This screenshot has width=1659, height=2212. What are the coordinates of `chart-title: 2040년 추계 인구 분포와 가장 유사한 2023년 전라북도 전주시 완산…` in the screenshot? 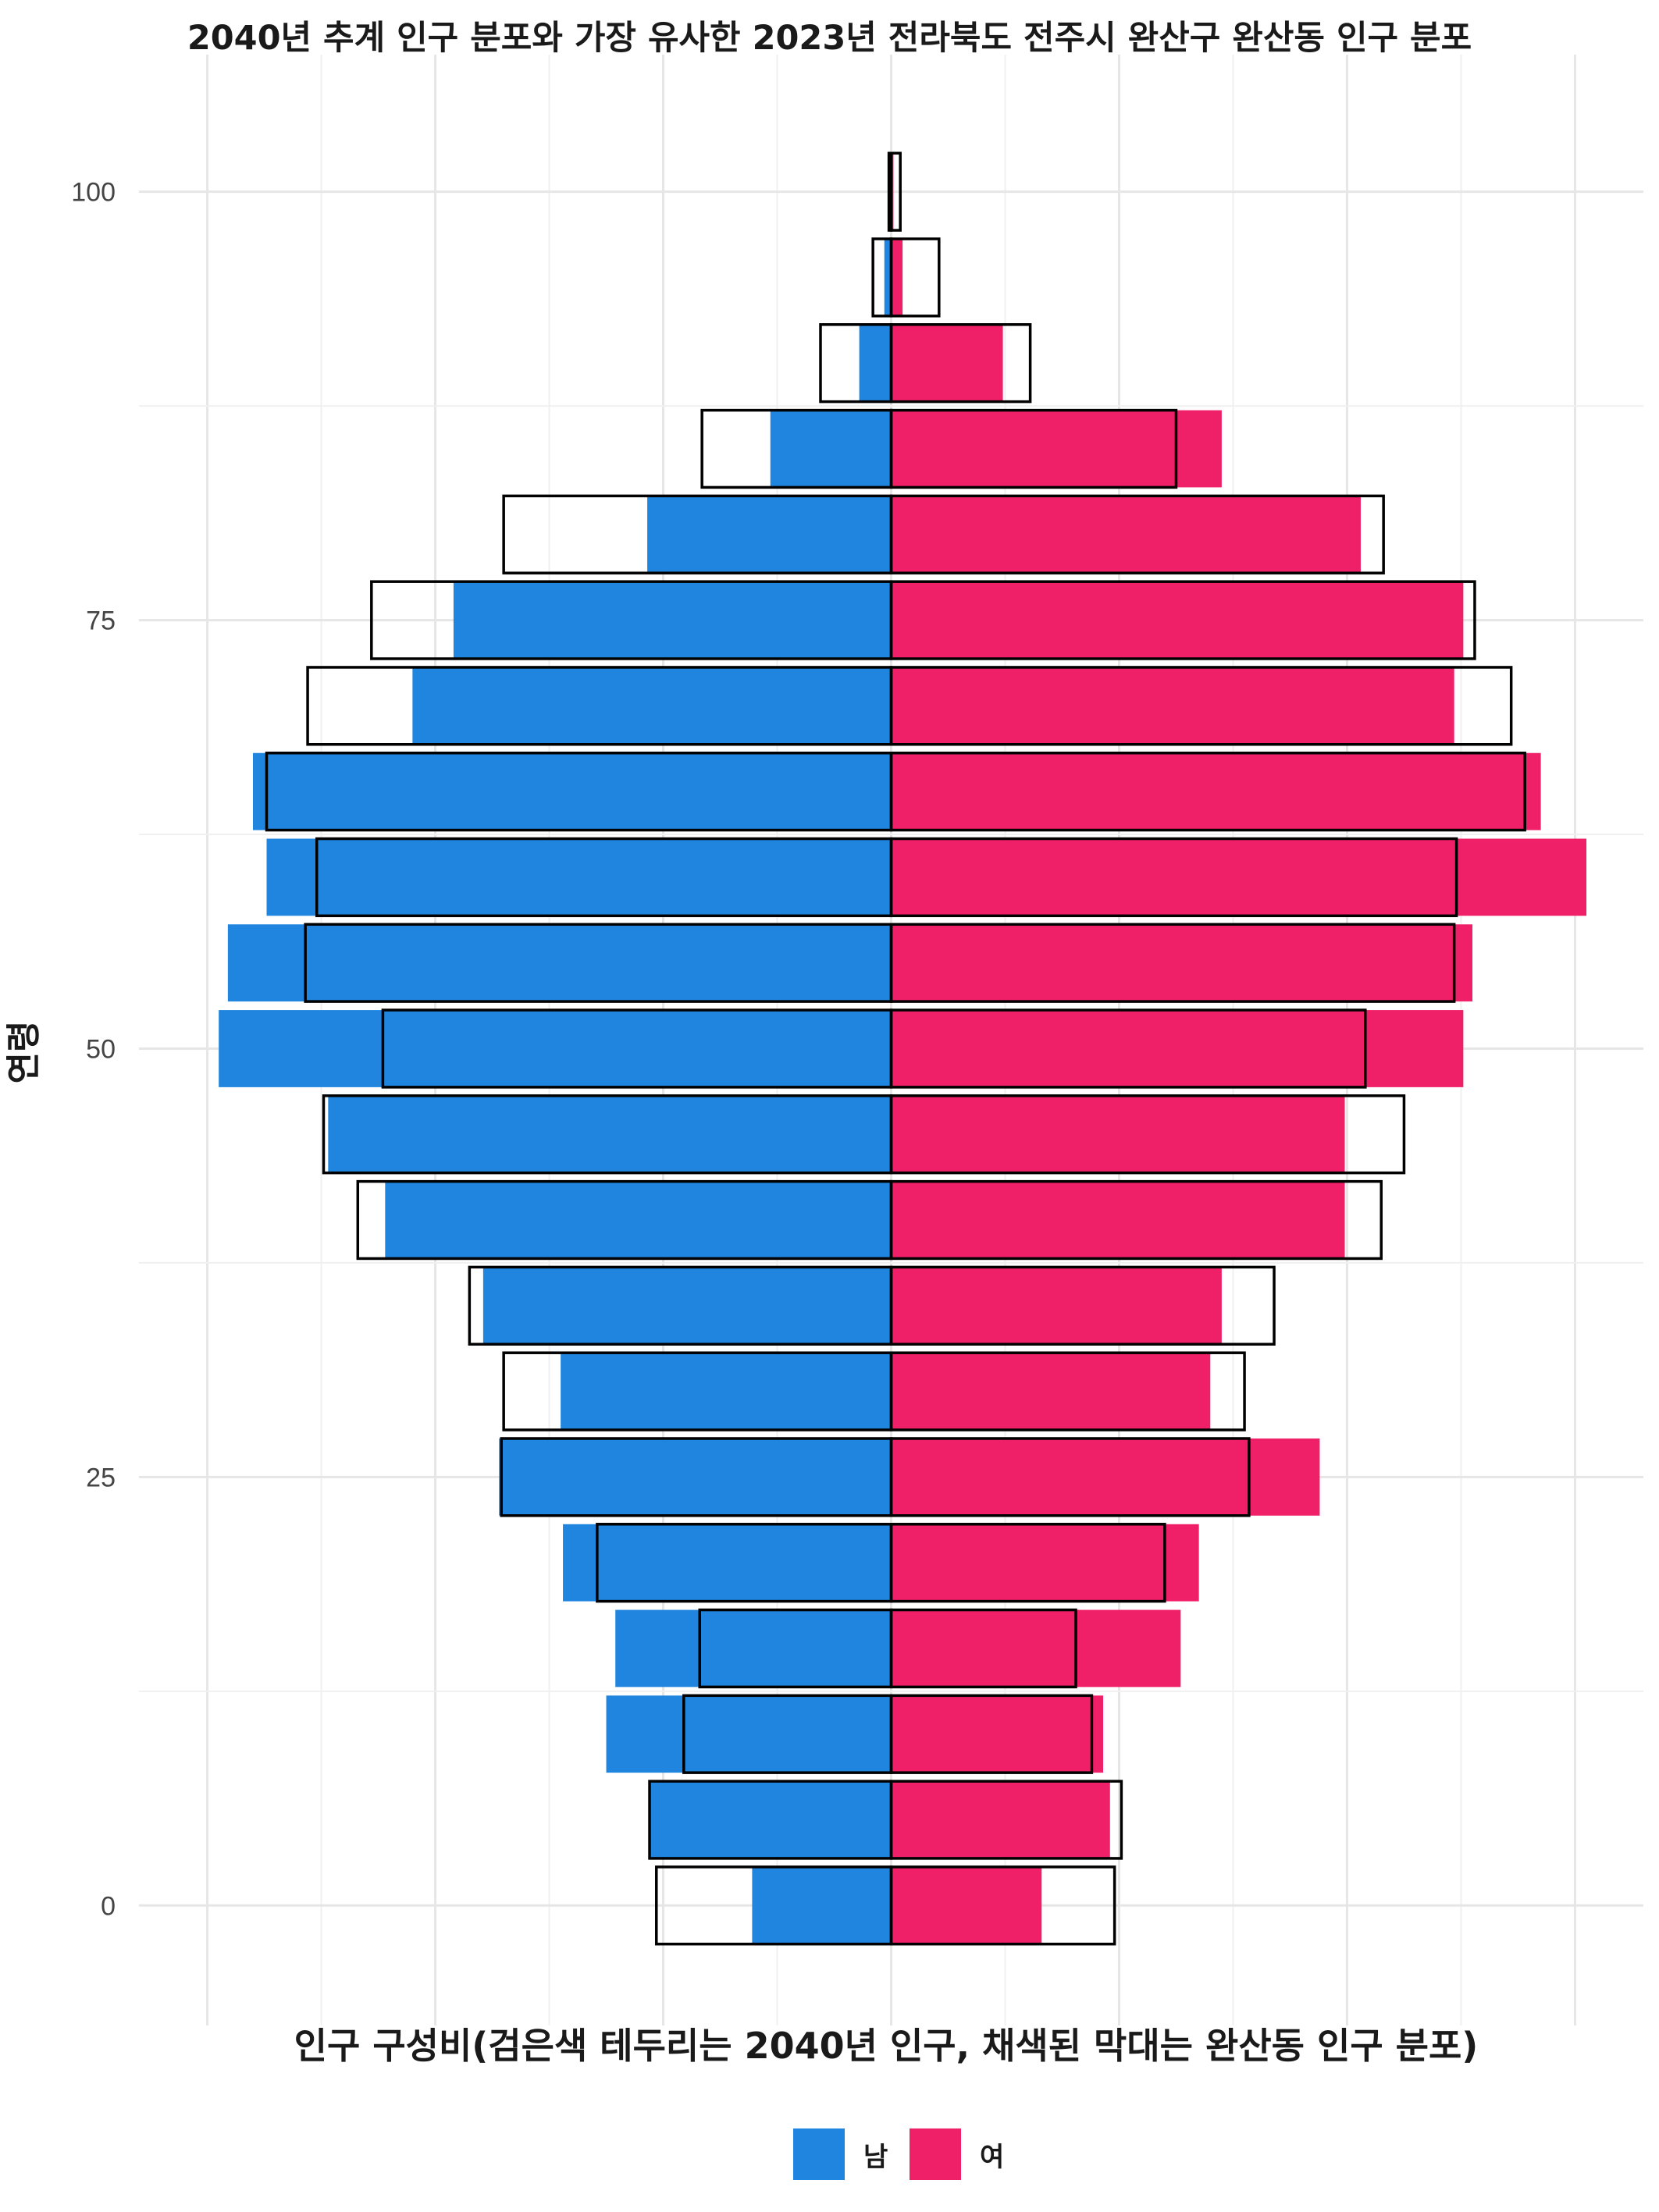 It's located at (829, 39).